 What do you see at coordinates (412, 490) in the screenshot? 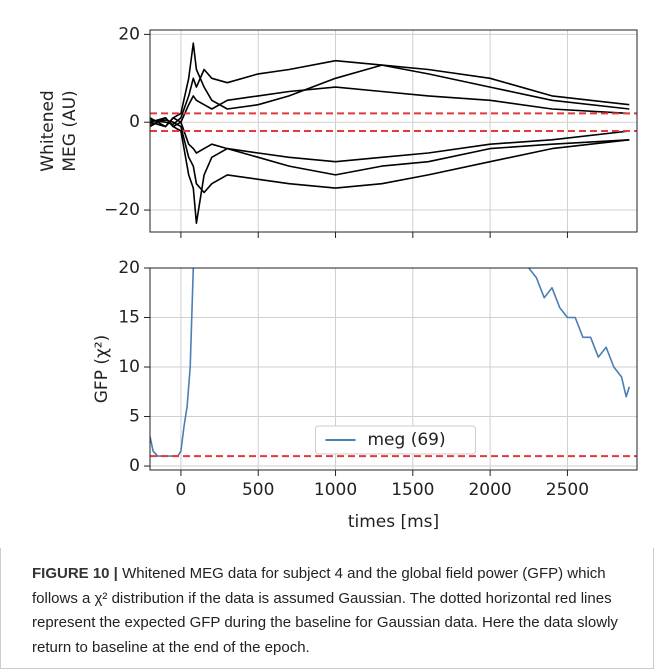
I see `x-tick-label: 1500` at bounding box center [412, 490].